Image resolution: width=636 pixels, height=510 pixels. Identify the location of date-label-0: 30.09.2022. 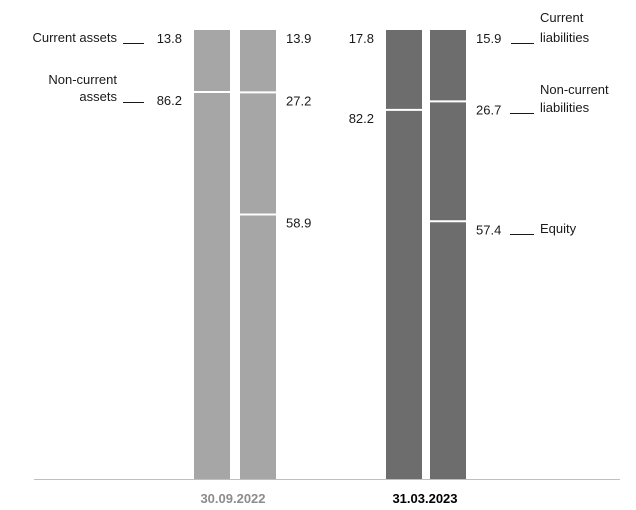
(232, 498).